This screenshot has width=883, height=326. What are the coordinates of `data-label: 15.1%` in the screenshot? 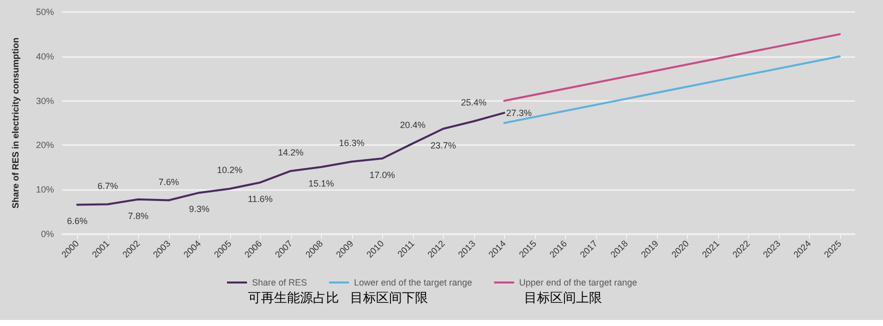 It's located at (321, 183).